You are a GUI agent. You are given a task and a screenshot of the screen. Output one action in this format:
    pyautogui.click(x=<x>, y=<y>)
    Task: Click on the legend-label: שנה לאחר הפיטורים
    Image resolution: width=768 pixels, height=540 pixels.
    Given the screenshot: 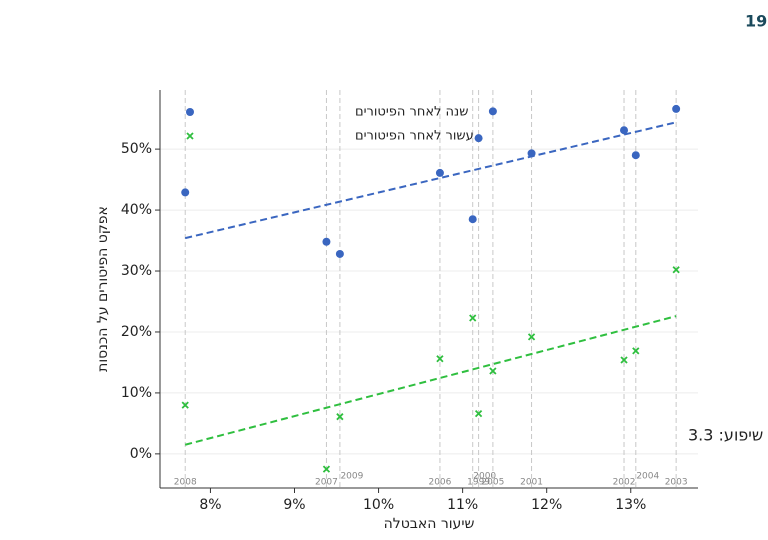 What is the action you would take?
    pyautogui.click(x=411, y=112)
    